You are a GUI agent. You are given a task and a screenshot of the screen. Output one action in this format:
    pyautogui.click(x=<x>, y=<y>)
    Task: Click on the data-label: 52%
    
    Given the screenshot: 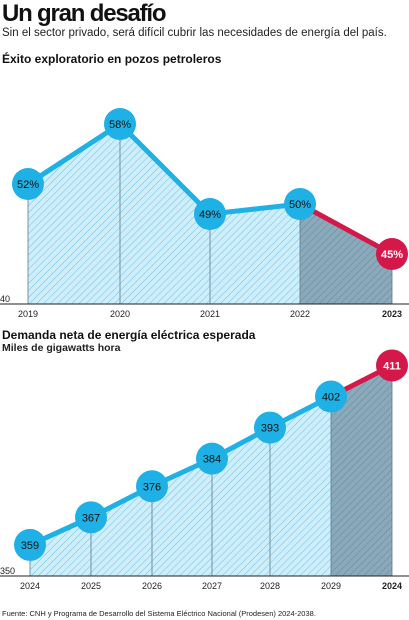 What is the action you would take?
    pyautogui.click(x=28, y=185)
    